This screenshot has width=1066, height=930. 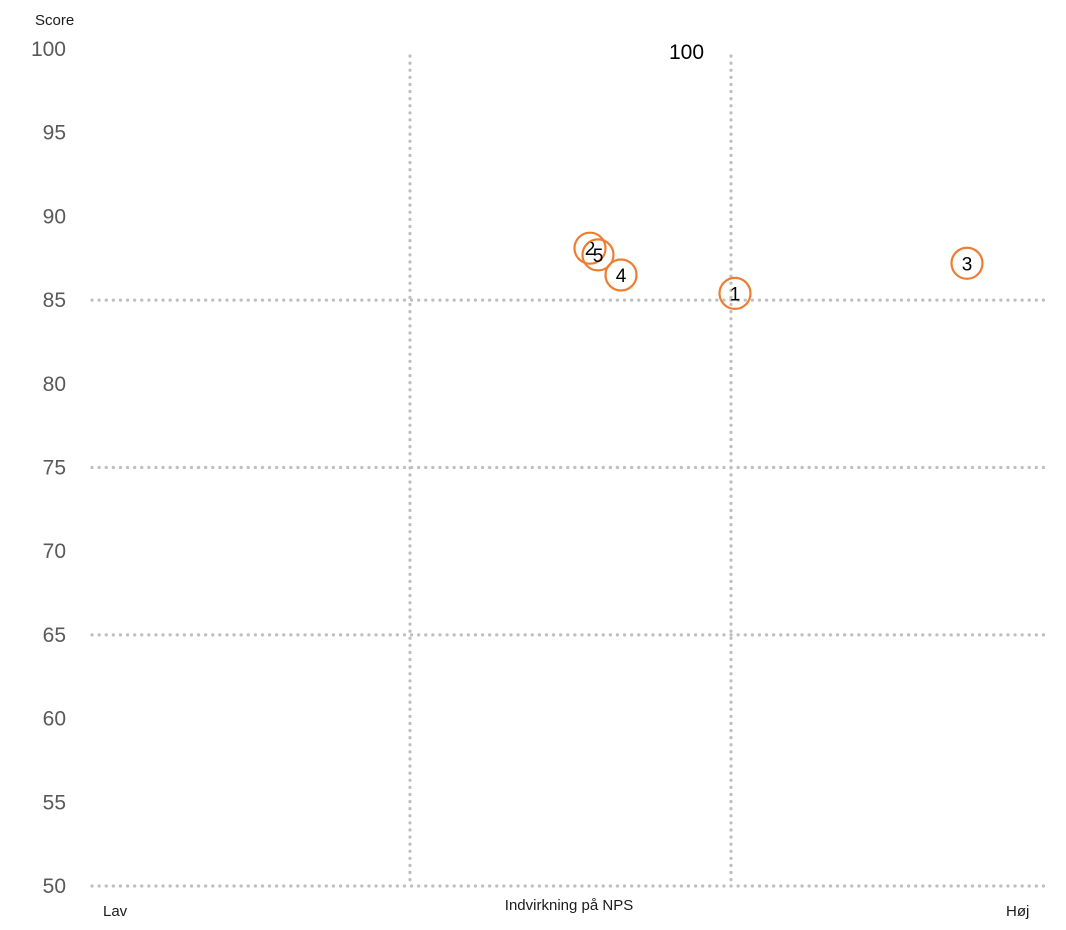 I want to click on data-points: 1 254 3, so click(x=778, y=271).